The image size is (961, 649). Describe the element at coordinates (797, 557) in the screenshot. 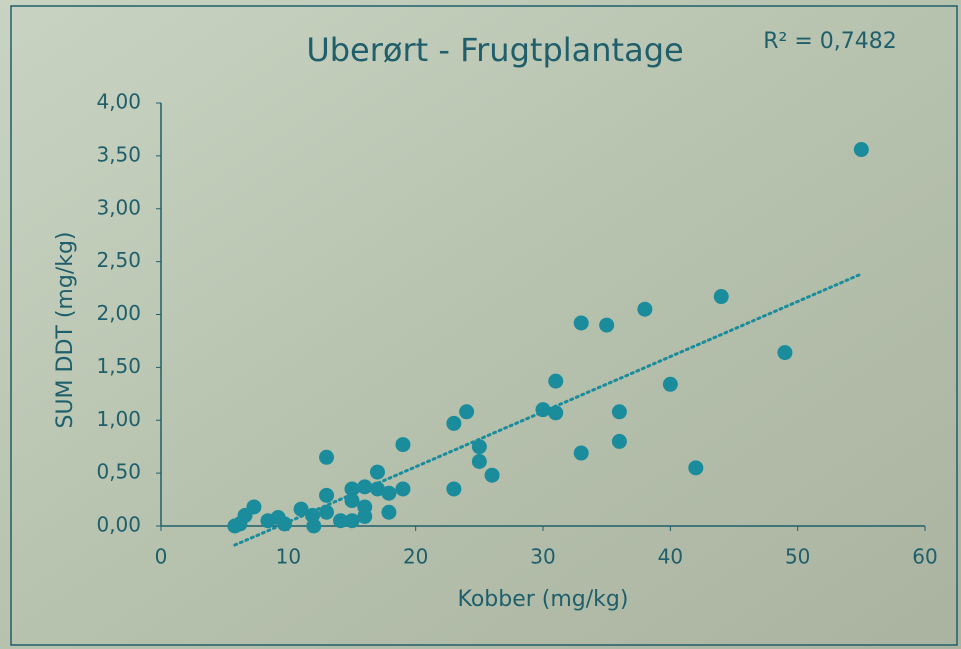

I see `x-tick-label: 50` at that location.